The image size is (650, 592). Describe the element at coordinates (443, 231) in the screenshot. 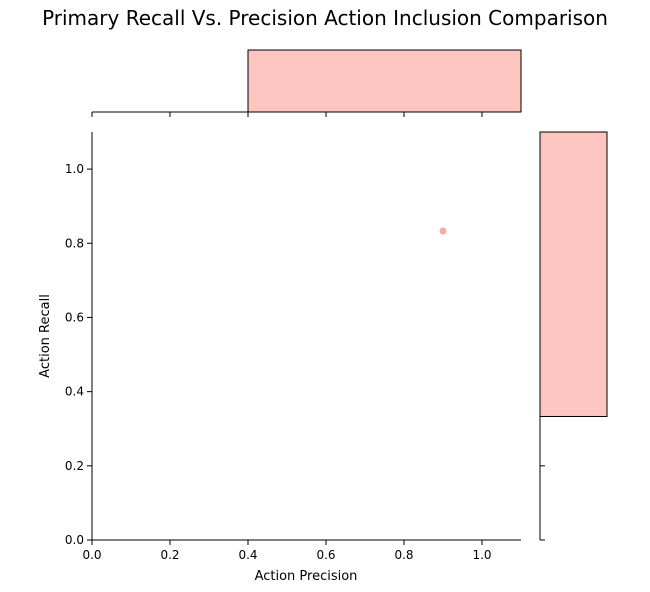

I see `data-point` at that location.